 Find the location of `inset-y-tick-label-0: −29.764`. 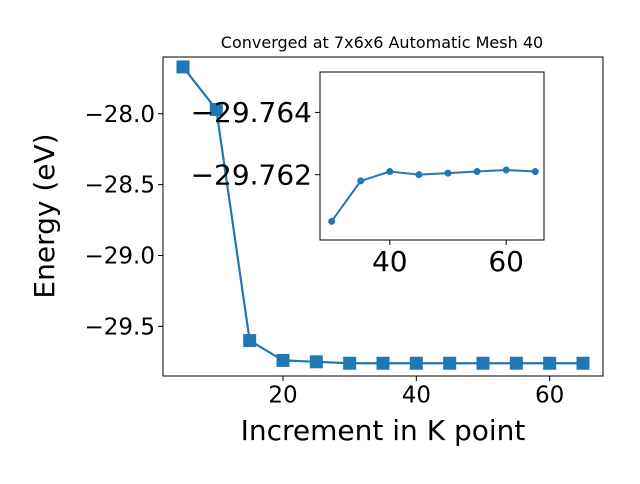

inset-y-tick-label-0: −29.764 is located at coordinates (251, 112).